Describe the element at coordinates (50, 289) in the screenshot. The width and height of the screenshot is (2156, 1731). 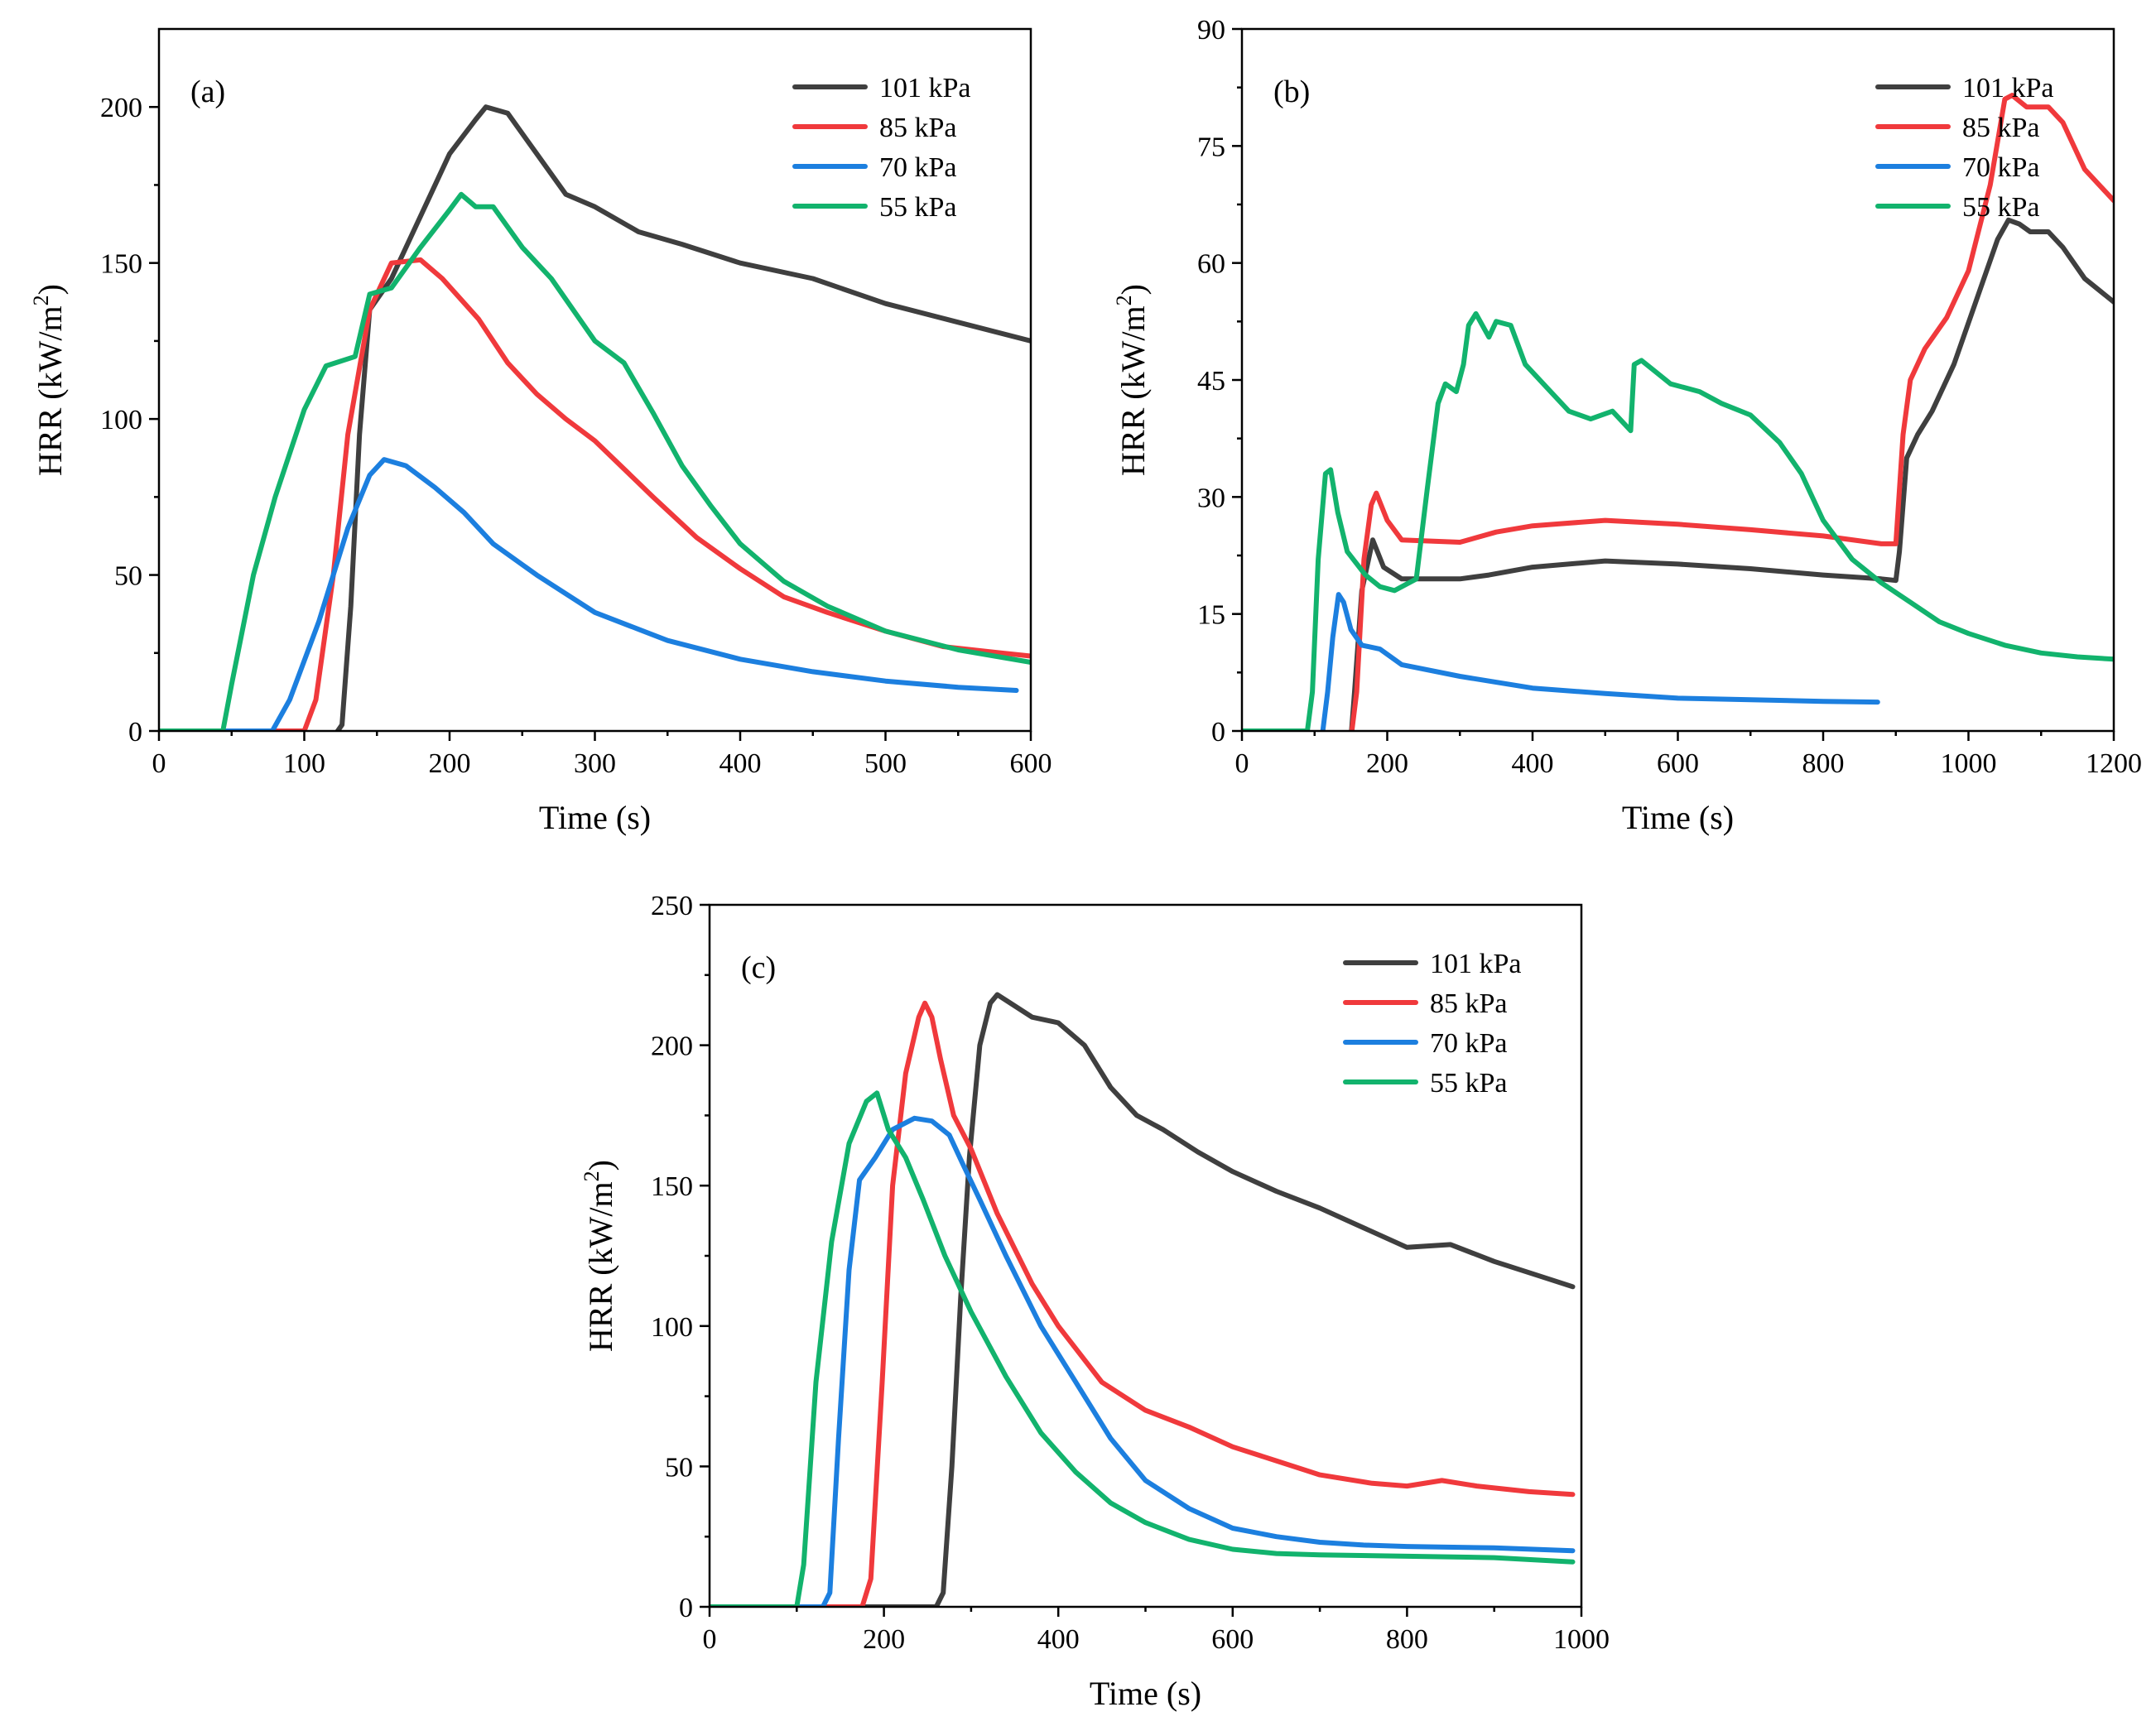
I see `panel-a-y-axis-title-close: )` at that location.